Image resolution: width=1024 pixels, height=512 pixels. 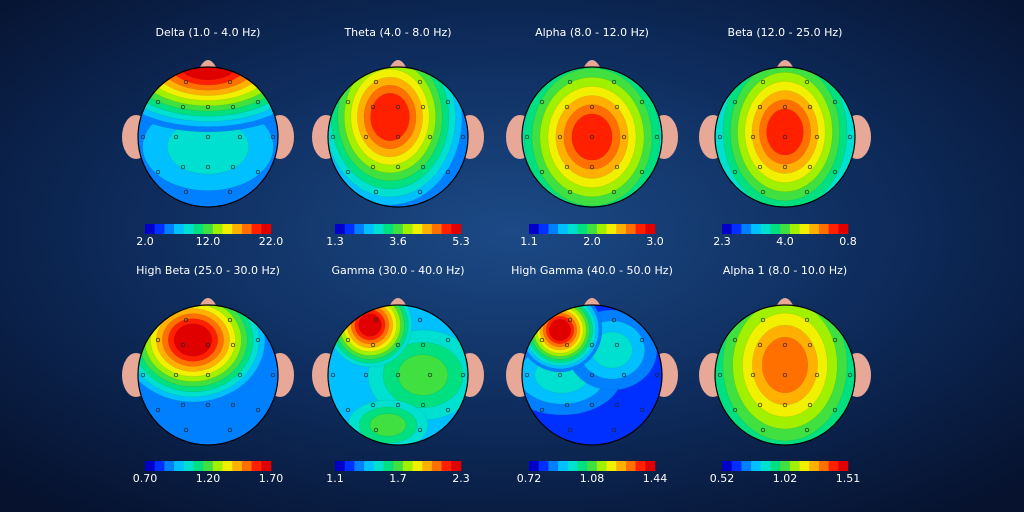 I want to click on heatmap, so click(x=592, y=137).